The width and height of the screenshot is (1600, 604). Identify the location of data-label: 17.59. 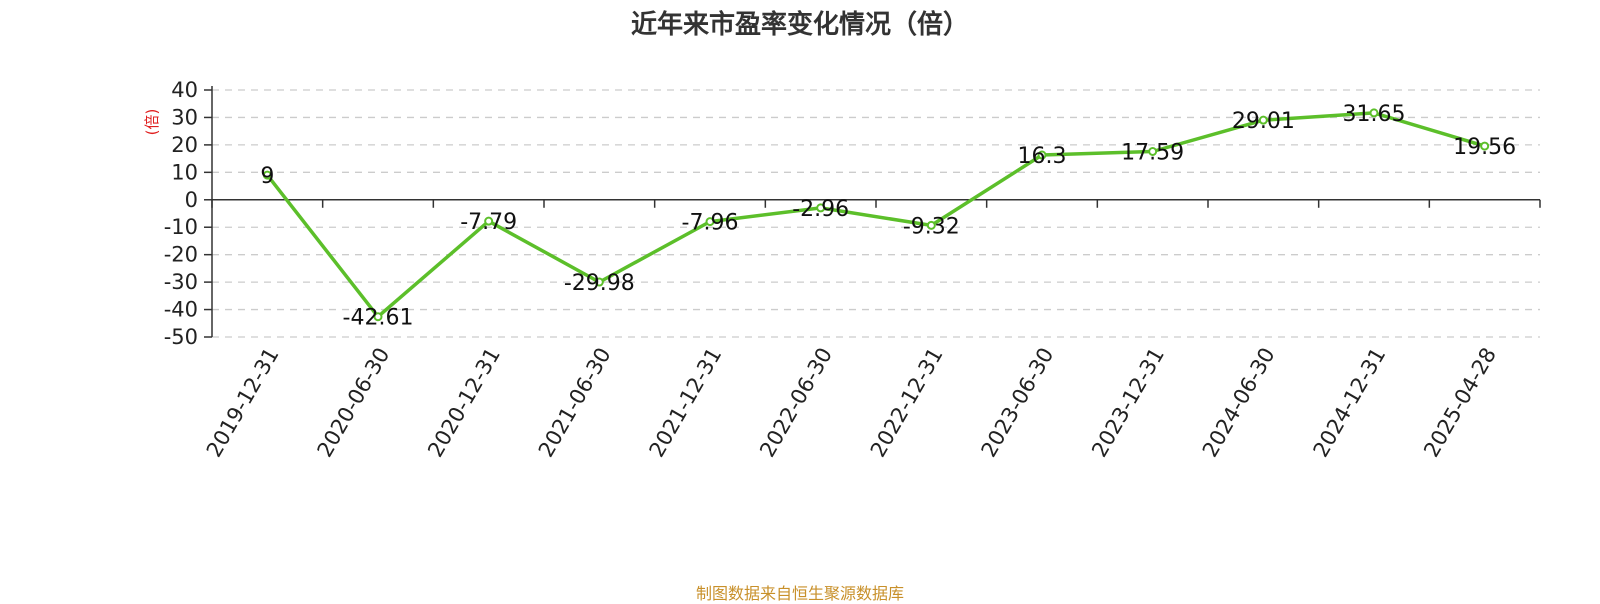
(1152, 153).